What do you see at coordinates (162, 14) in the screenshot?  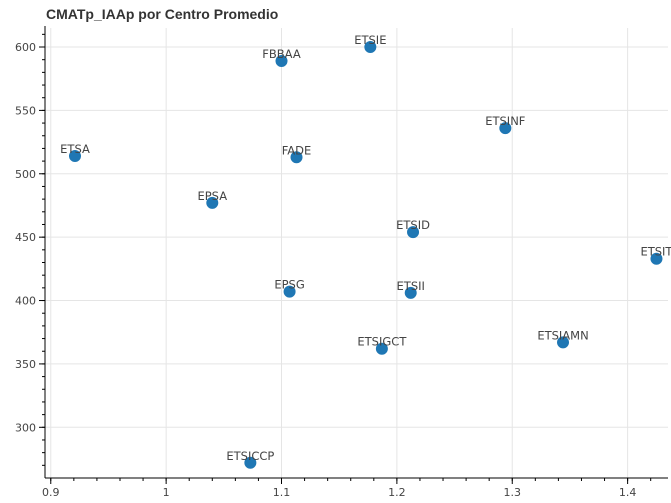 I see `chart-title: CMATp_IAAp por Centro Promedio` at bounding box center [162, 14].